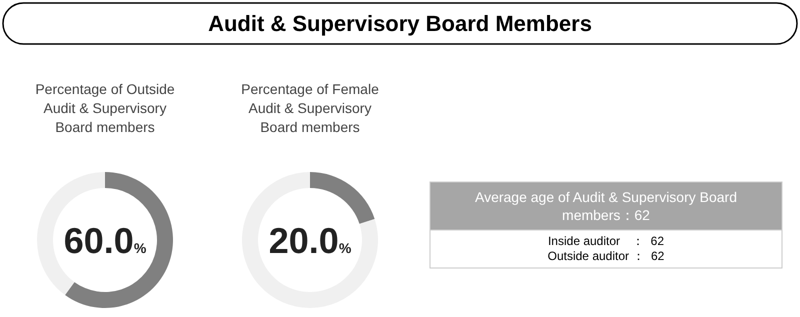 This screenshot has width=800, height=317. Describe the element at coordinates (400, 23) in the screenshot. I see `text: Audit & Supervisory Board Members` at that location.